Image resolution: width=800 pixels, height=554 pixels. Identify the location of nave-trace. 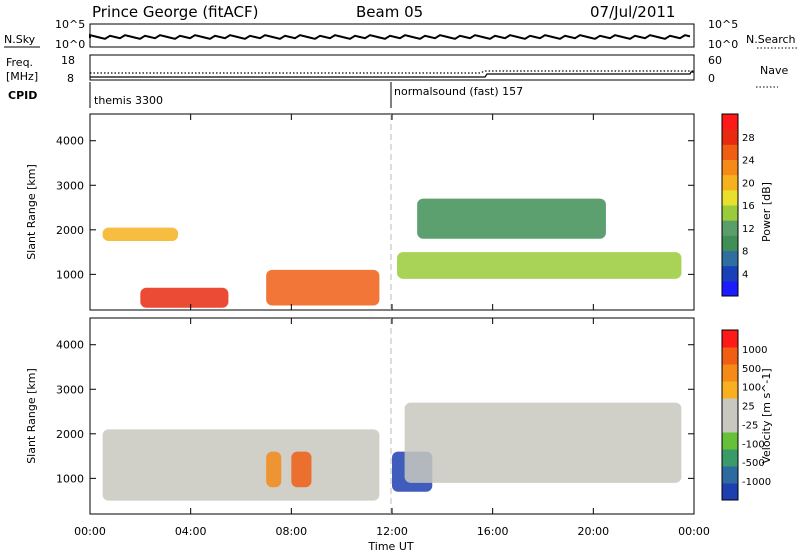
(392, 72).